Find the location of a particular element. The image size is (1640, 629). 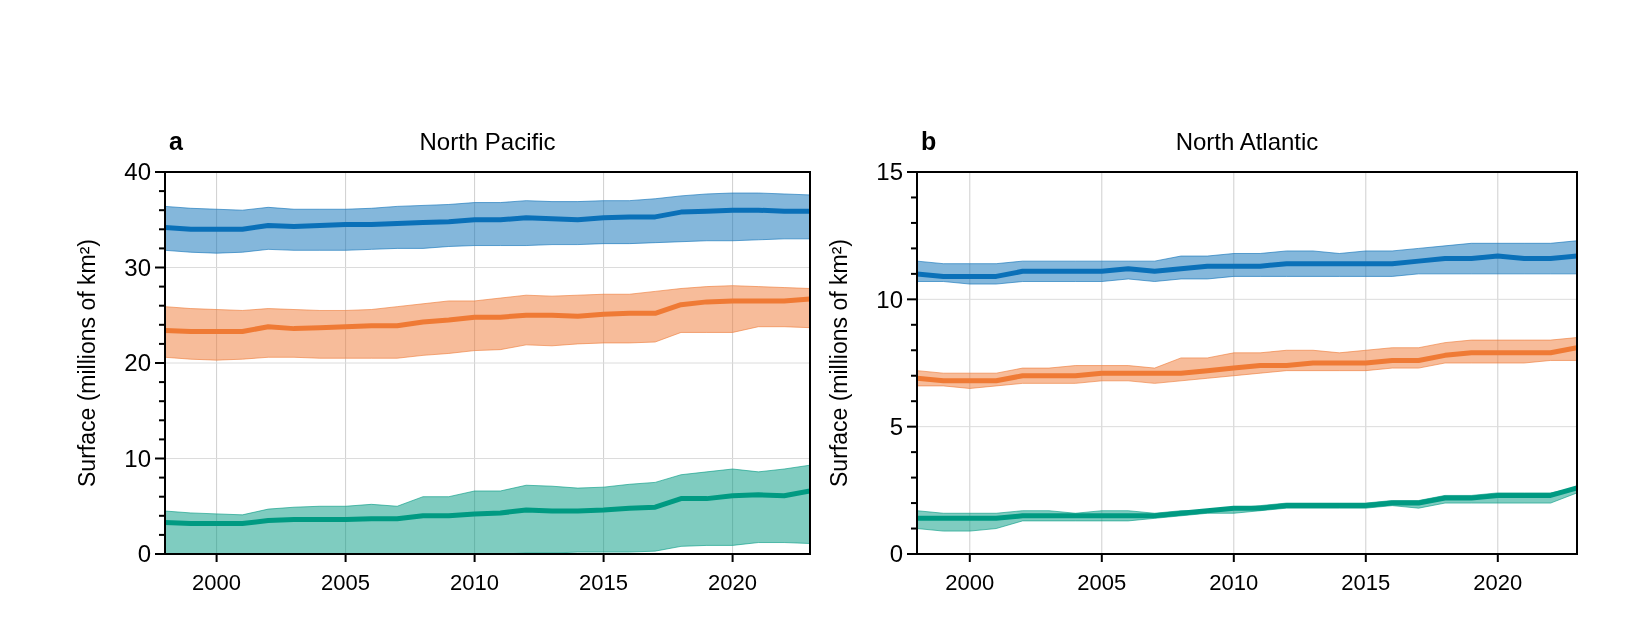

chart-title: North Atlantic is located at coordinates (1247, 141).